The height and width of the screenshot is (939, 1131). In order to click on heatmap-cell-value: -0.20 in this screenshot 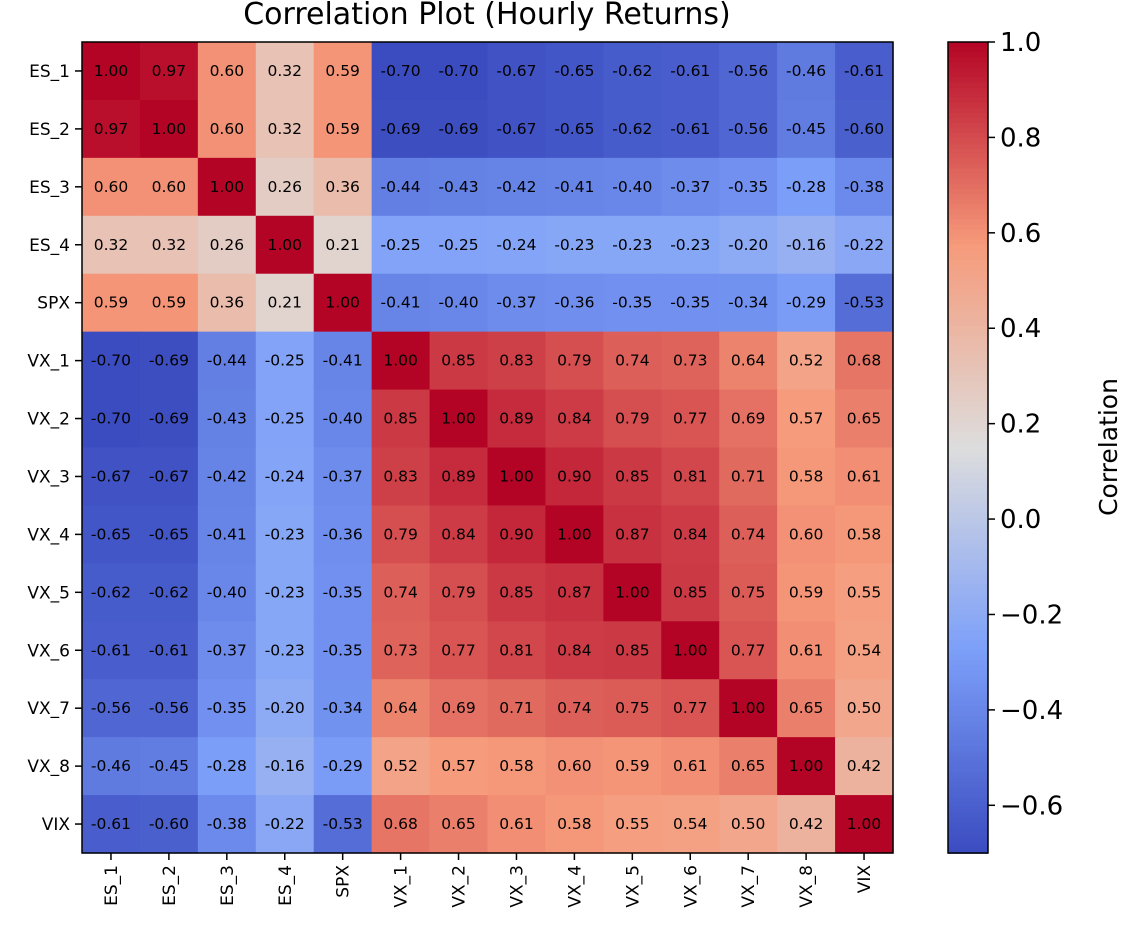, I will do `click(285, 708)`.